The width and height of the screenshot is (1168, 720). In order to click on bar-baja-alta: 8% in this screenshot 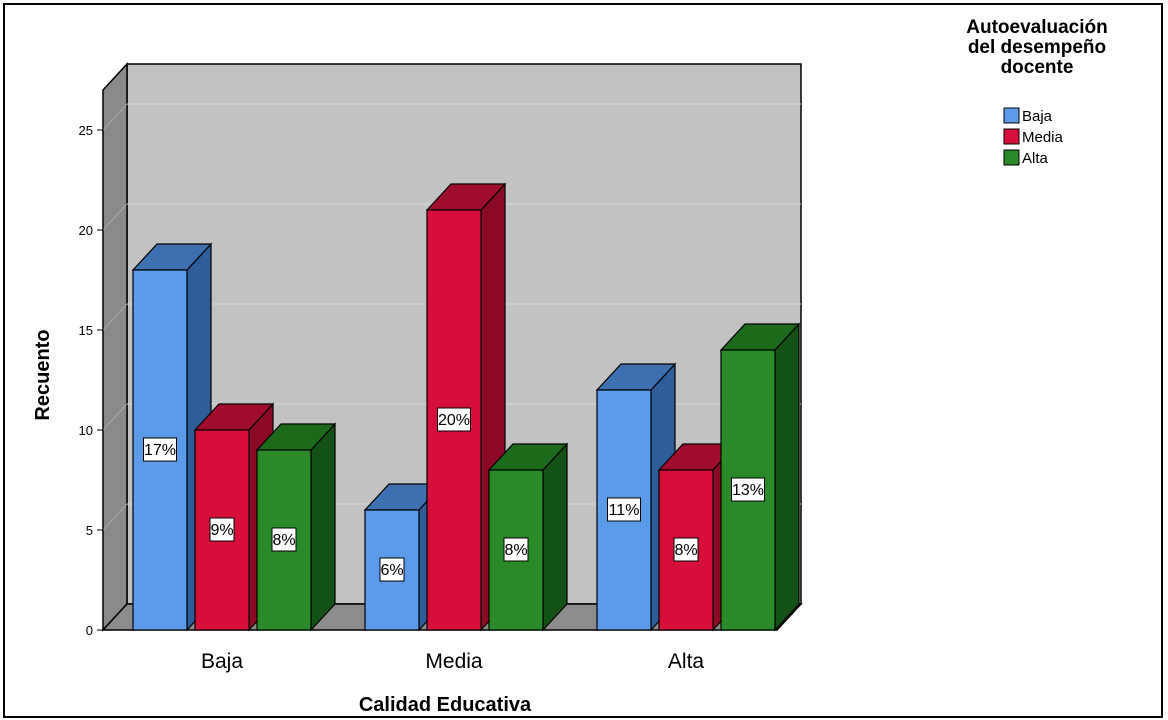, I will do `click(296, 527)`.